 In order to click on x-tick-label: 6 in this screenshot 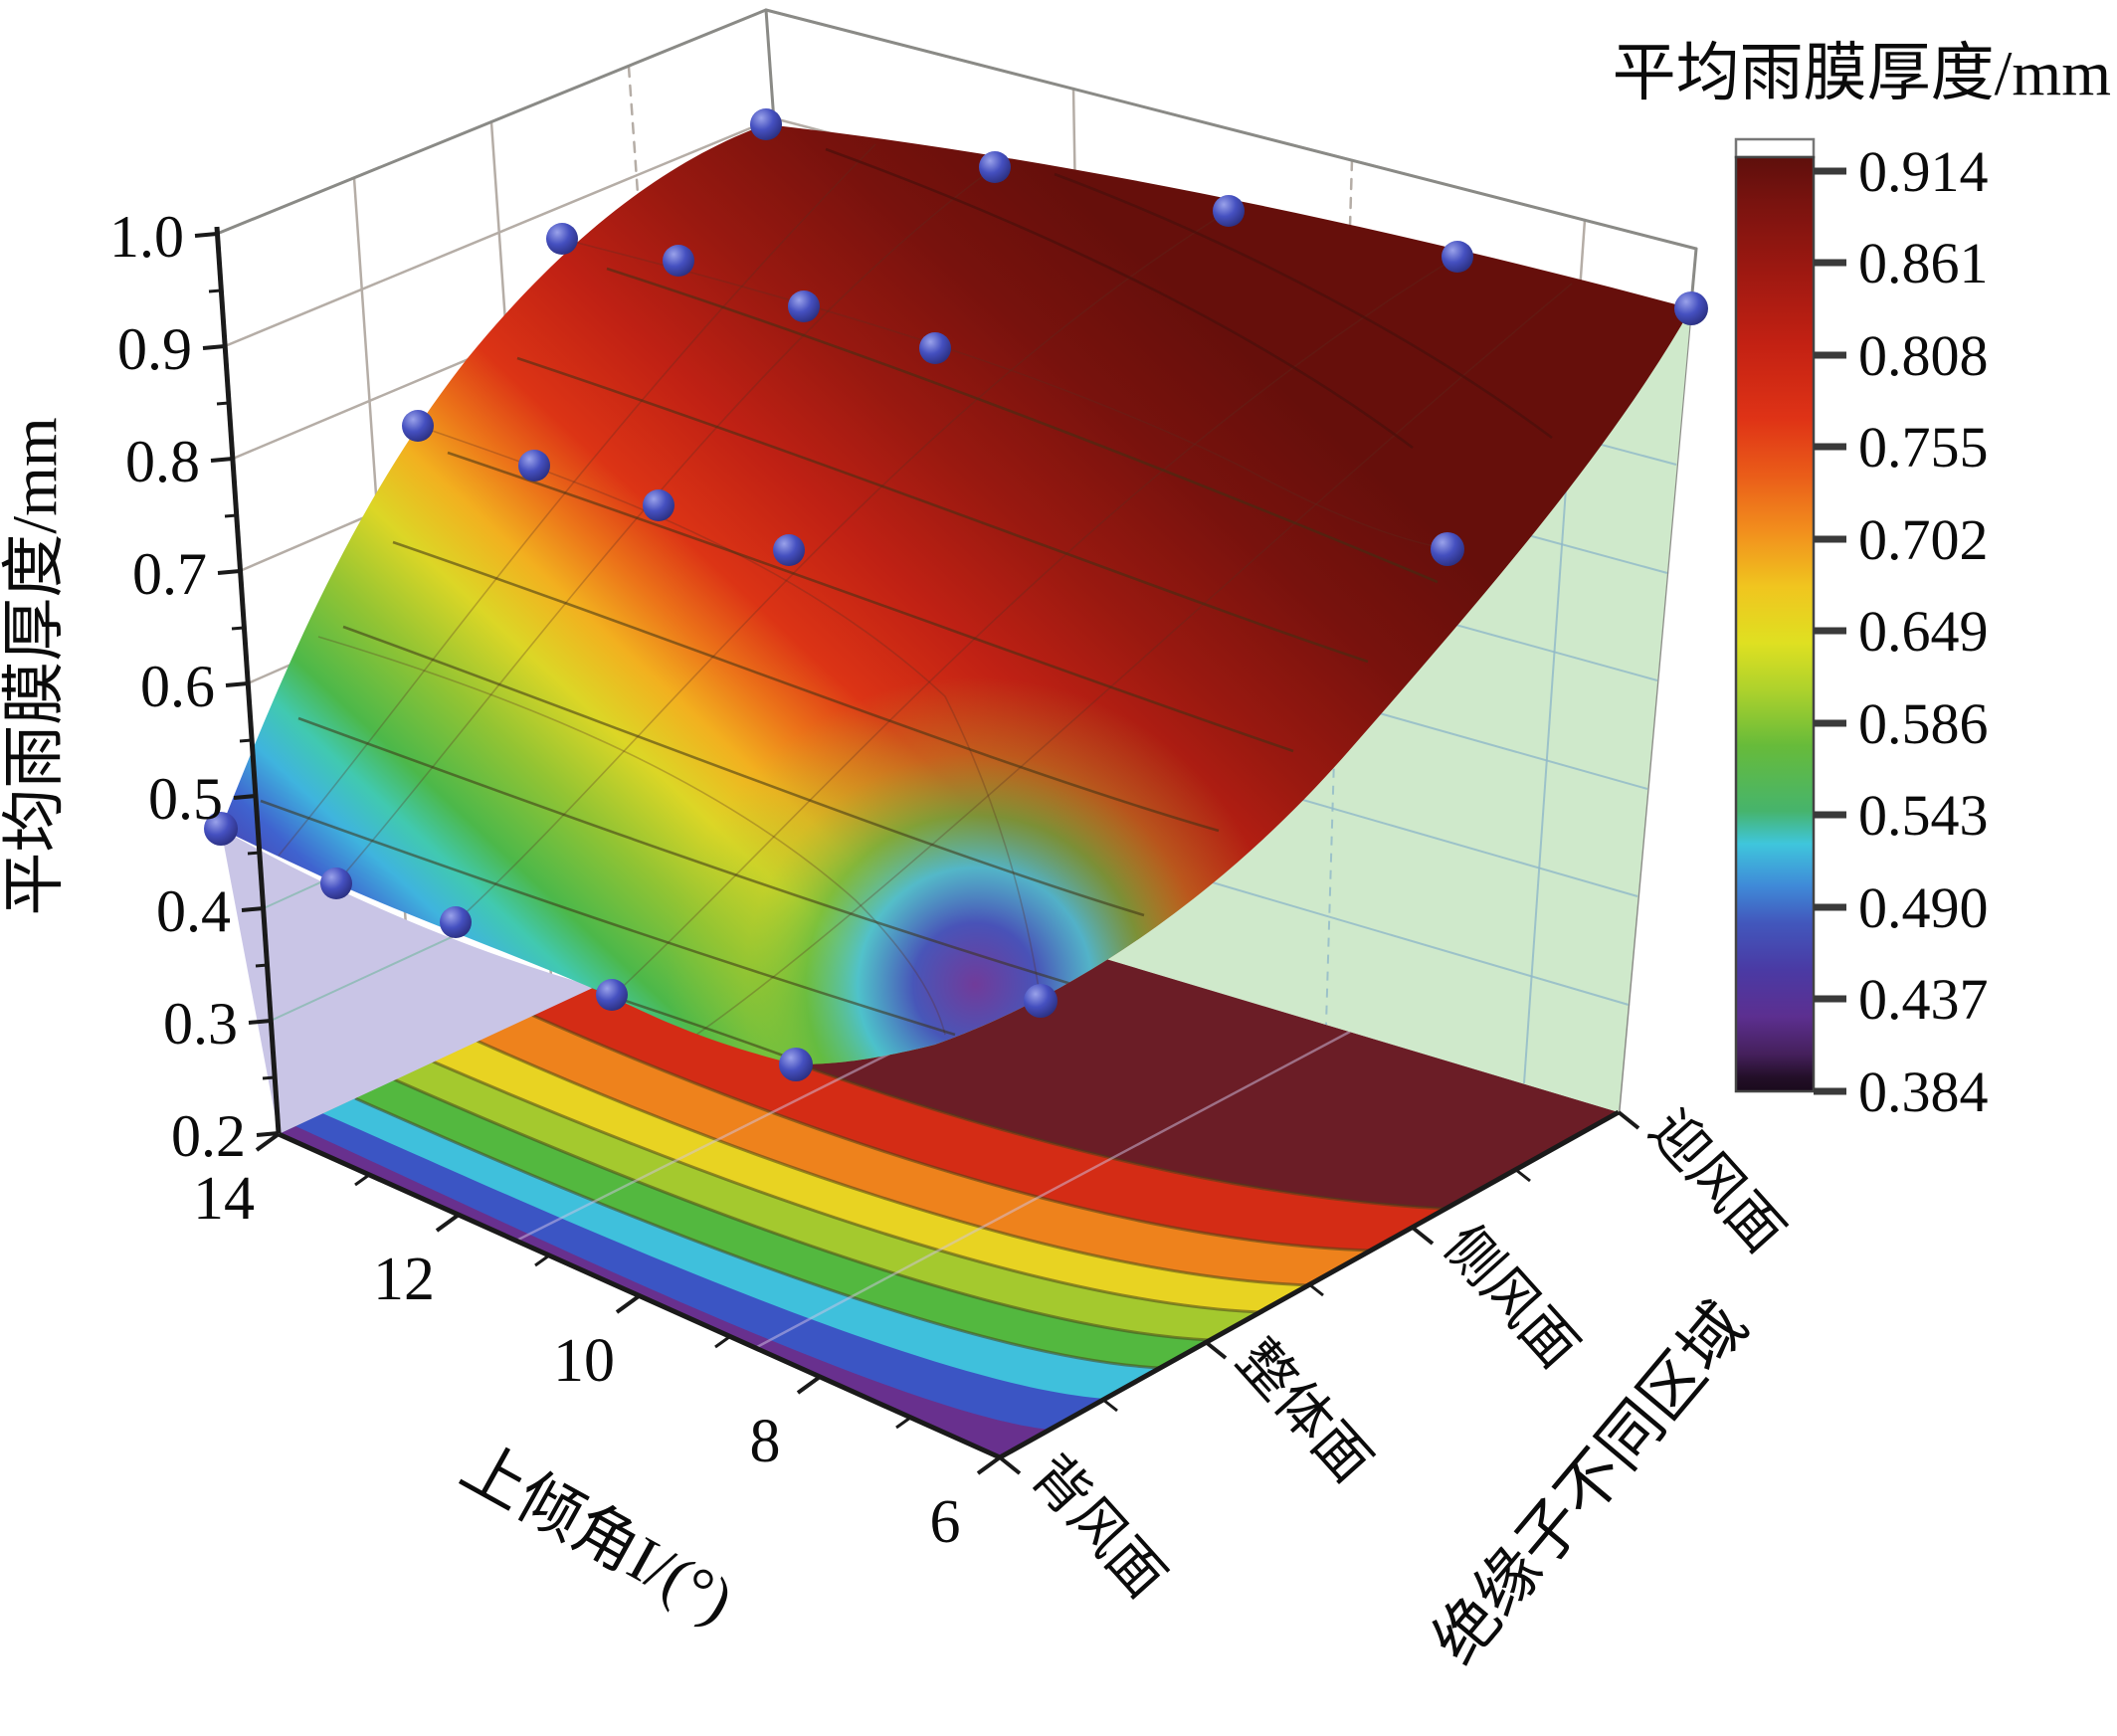, I will do `click(945, 1522)`.